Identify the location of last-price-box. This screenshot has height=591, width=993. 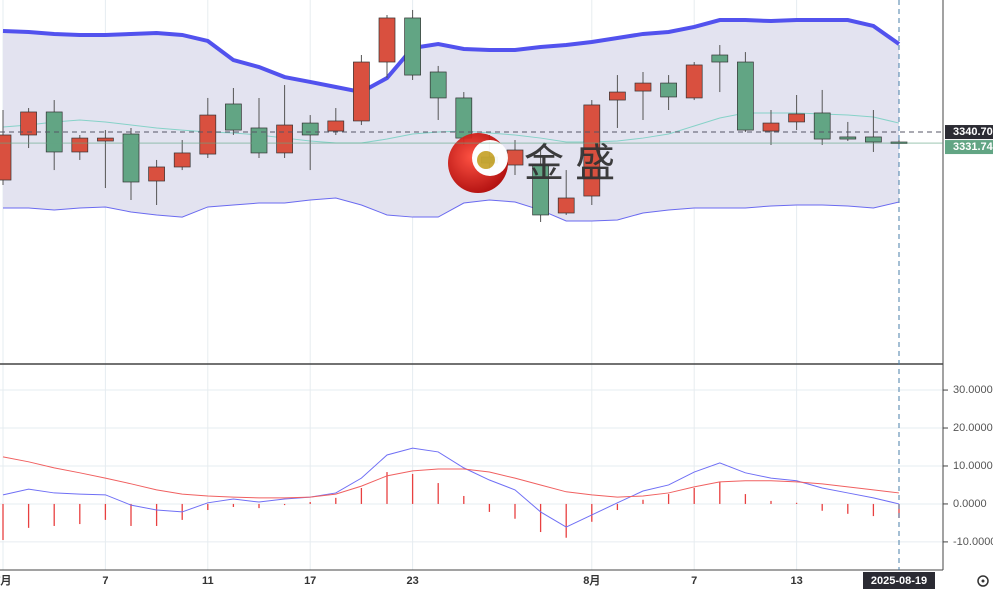
(969, 147).